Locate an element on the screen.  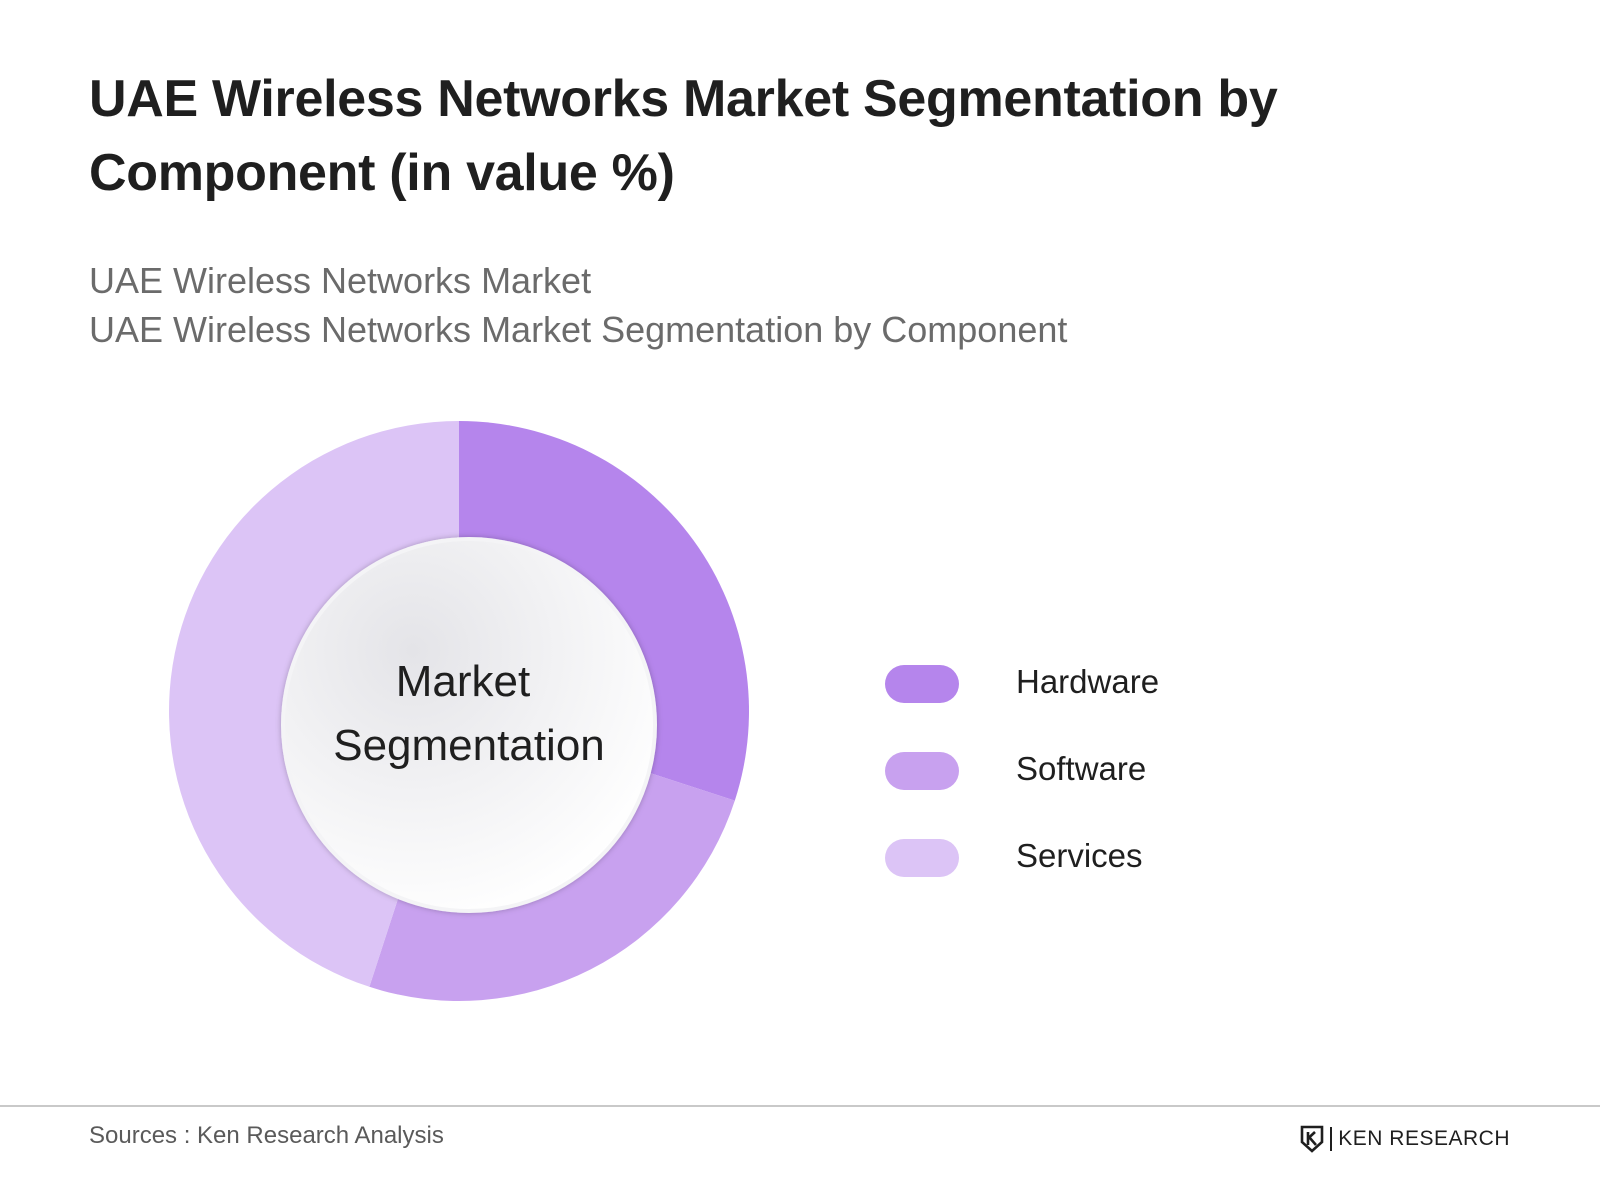
source-note: Sources : Ken Research Analysis is located at coordinates (266, 1135).